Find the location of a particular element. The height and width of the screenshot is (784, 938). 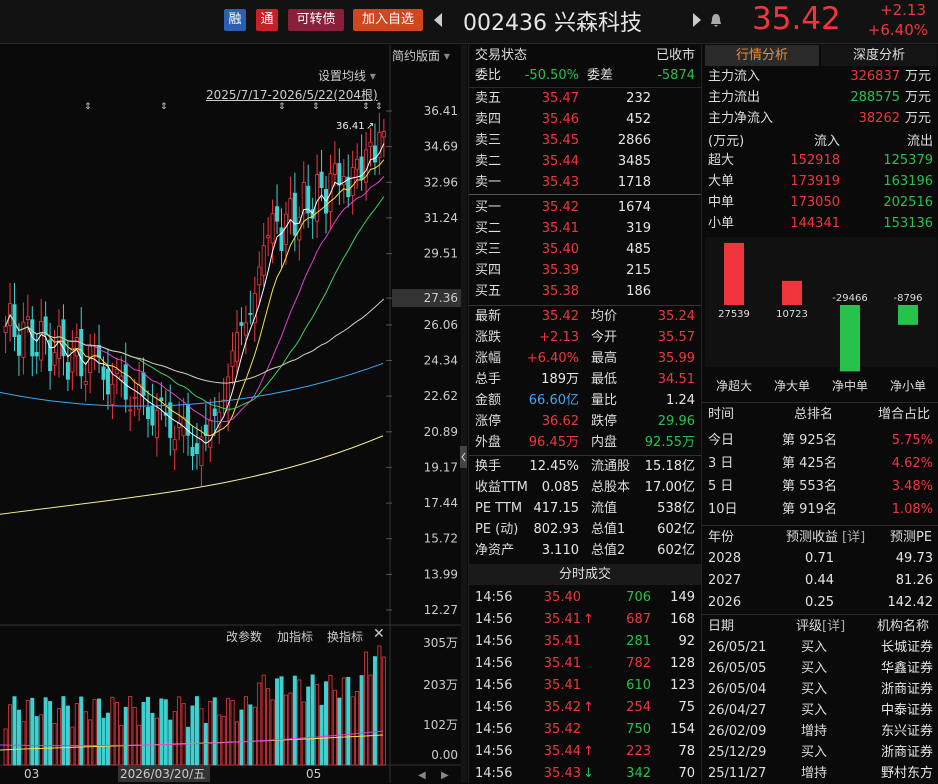

stat-label: 外盘 is located at coordinates (488, 442).